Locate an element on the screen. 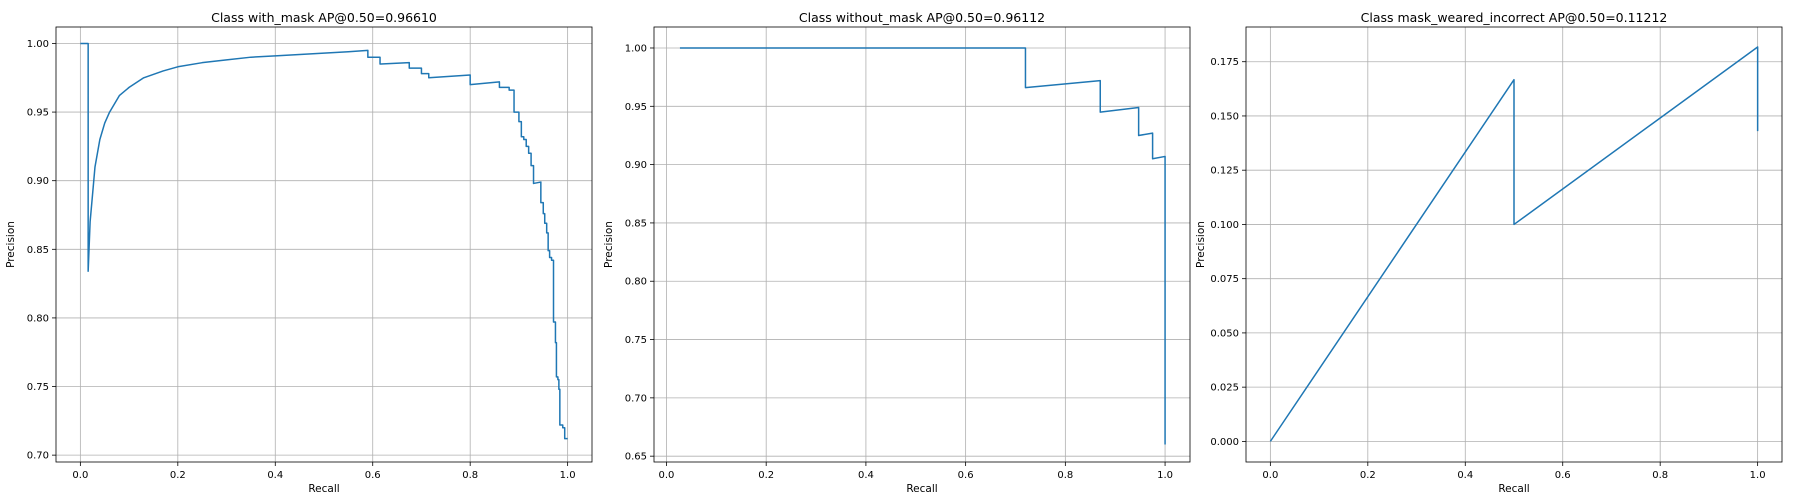 The height and width of the screenshot is (504, 1800). y-tick-label: 0.100 is located at coordinates (1224, 225).